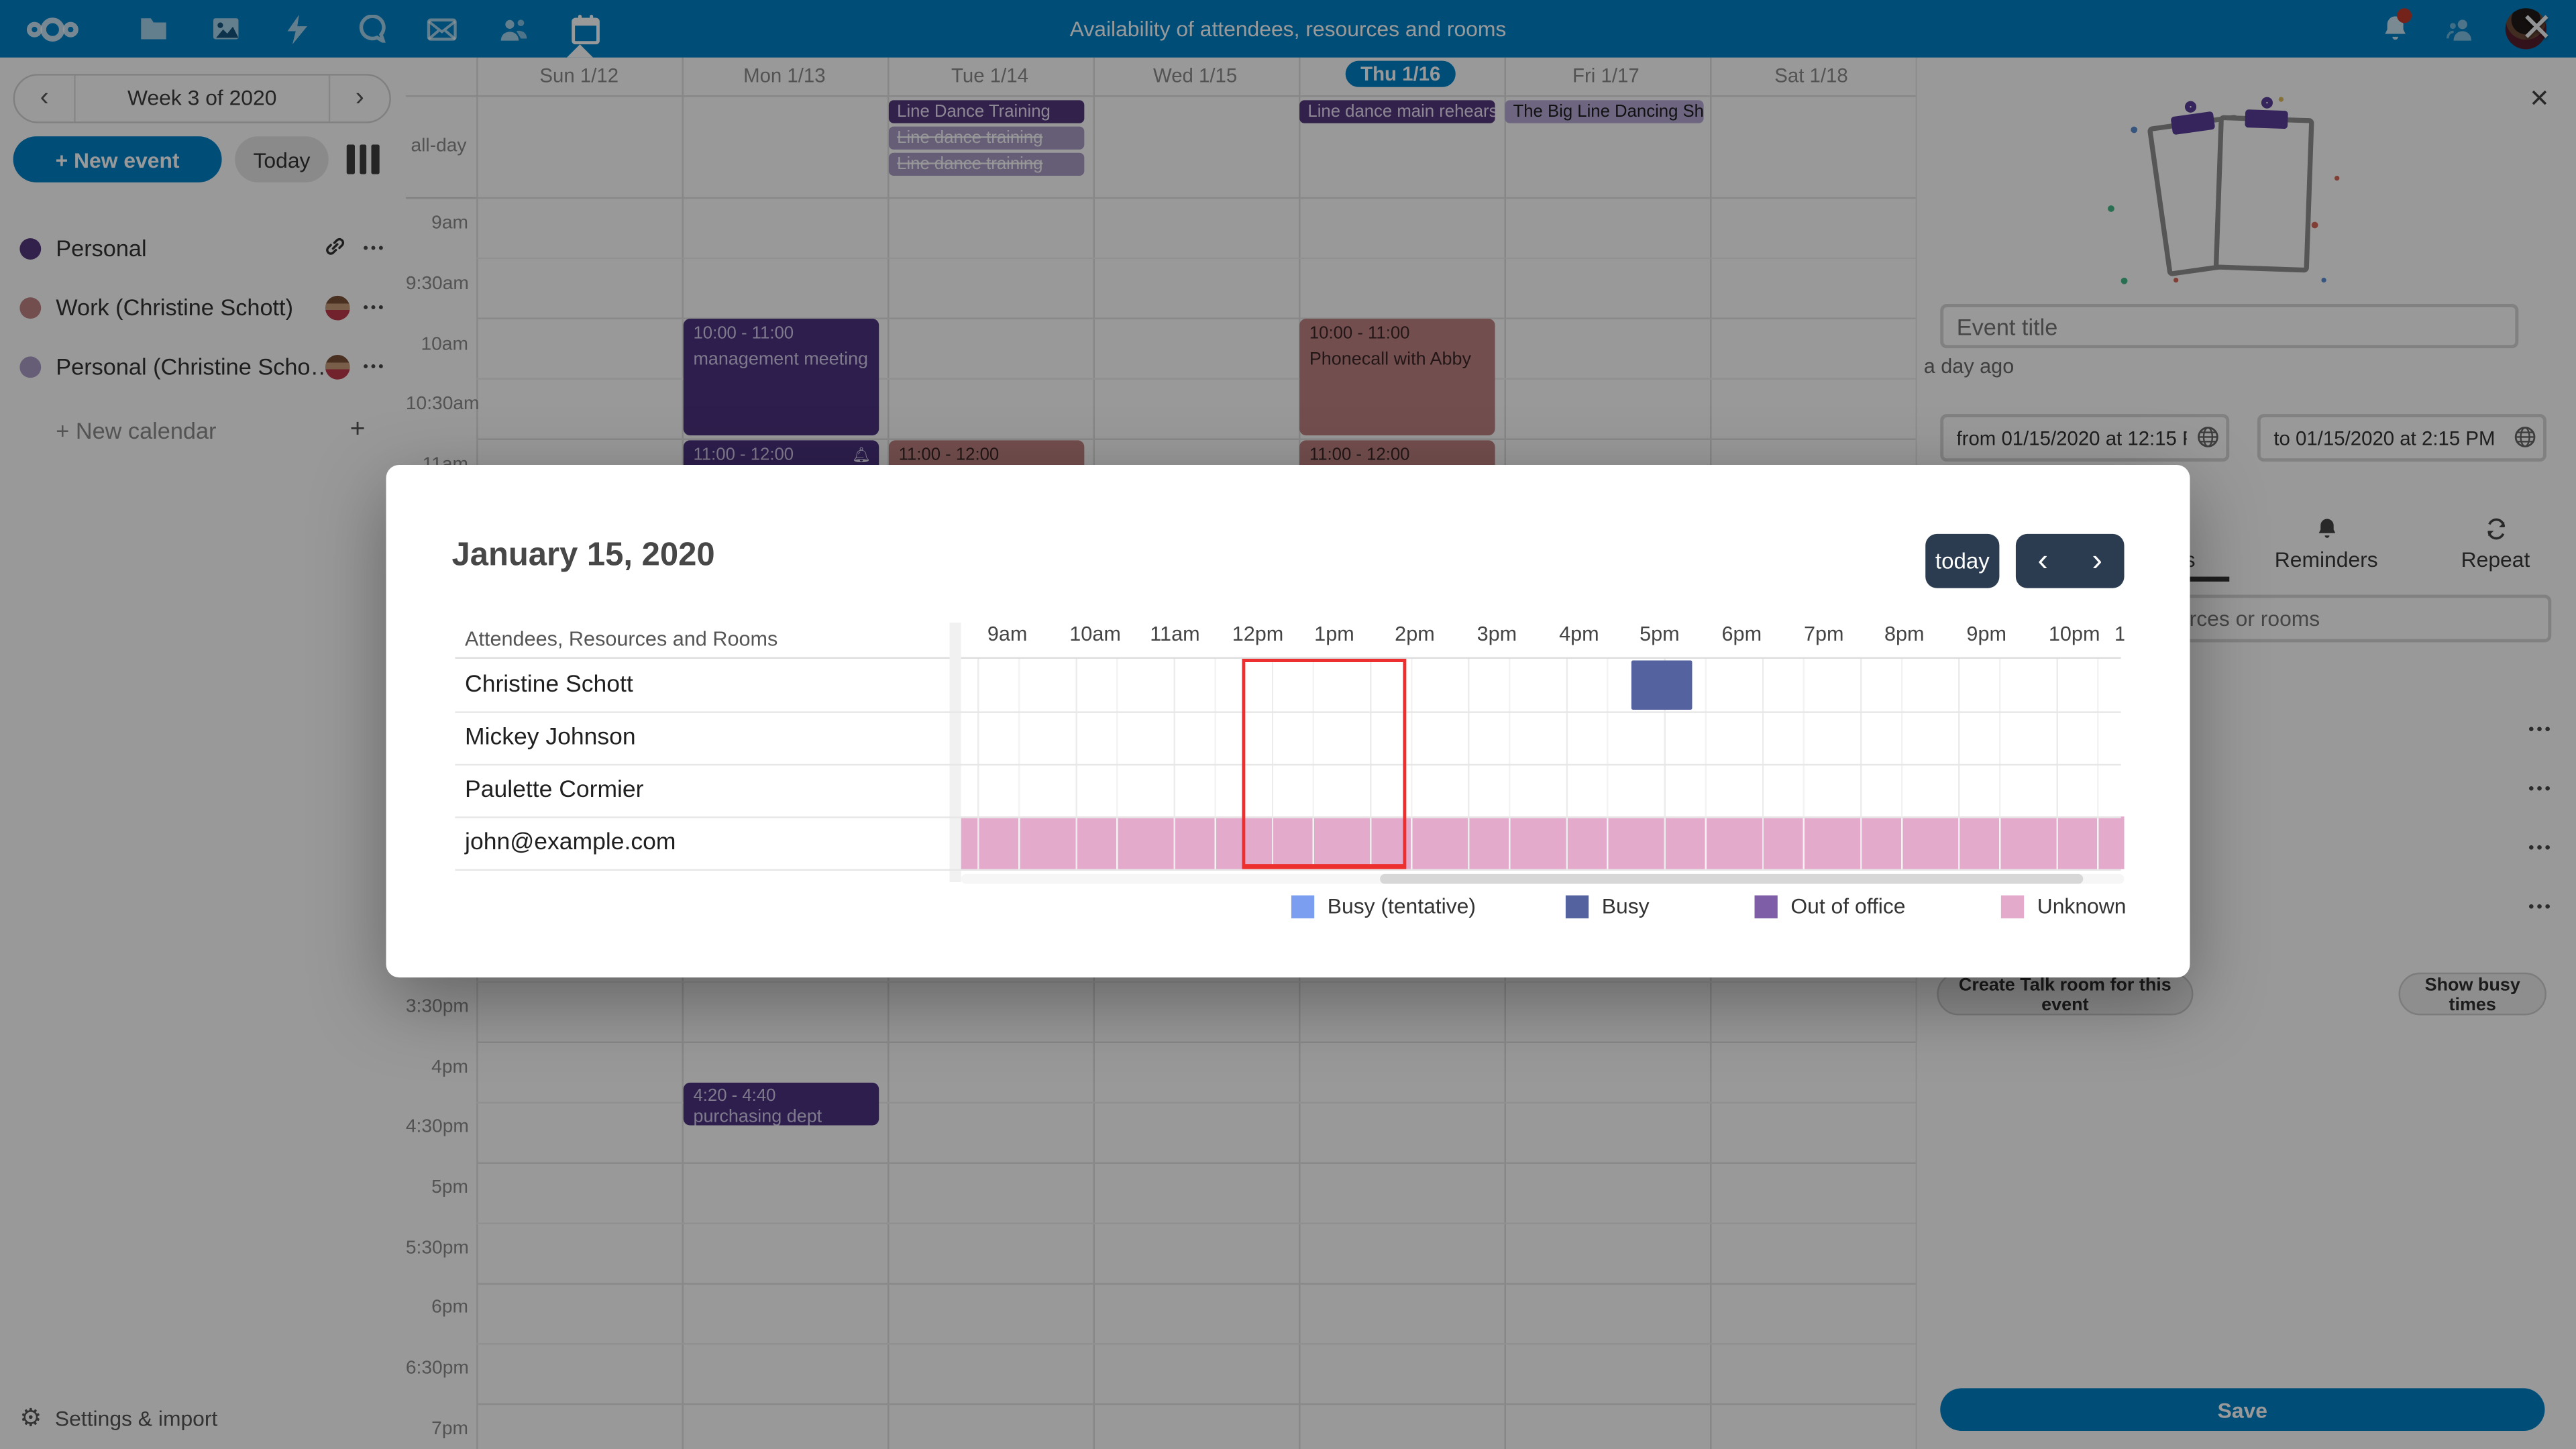 The image size is (2576, 1449). Describe the element at coordinates (2043, 560) in the screenshot. I see `previous-day-button: ‹` at that location.